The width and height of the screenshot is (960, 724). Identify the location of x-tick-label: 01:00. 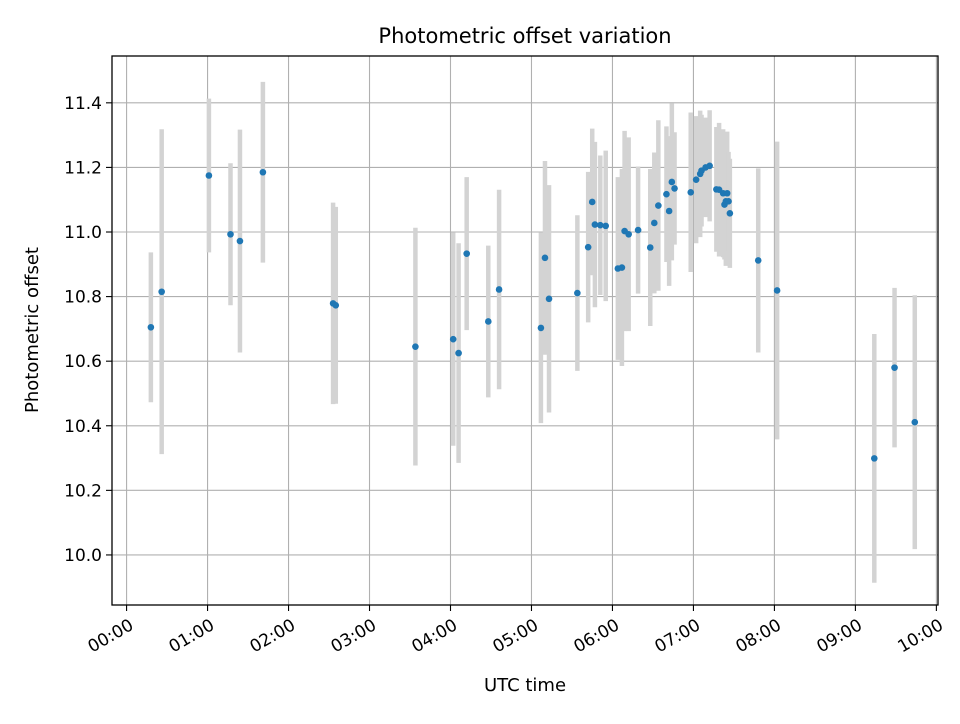
(192, 636).